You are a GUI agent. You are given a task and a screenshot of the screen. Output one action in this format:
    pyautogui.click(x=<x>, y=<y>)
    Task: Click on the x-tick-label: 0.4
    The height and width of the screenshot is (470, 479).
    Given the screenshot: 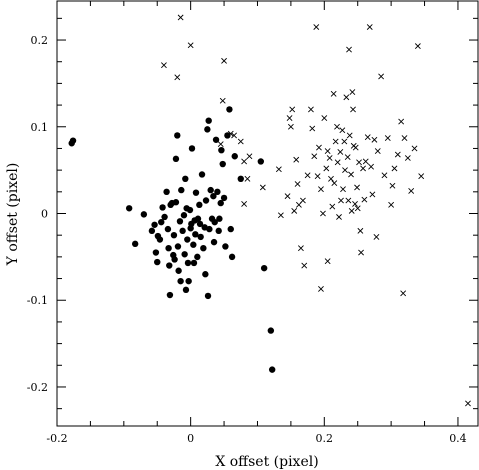 What is the action you would take?
    pyautogui.click(x=458, y=438)
    